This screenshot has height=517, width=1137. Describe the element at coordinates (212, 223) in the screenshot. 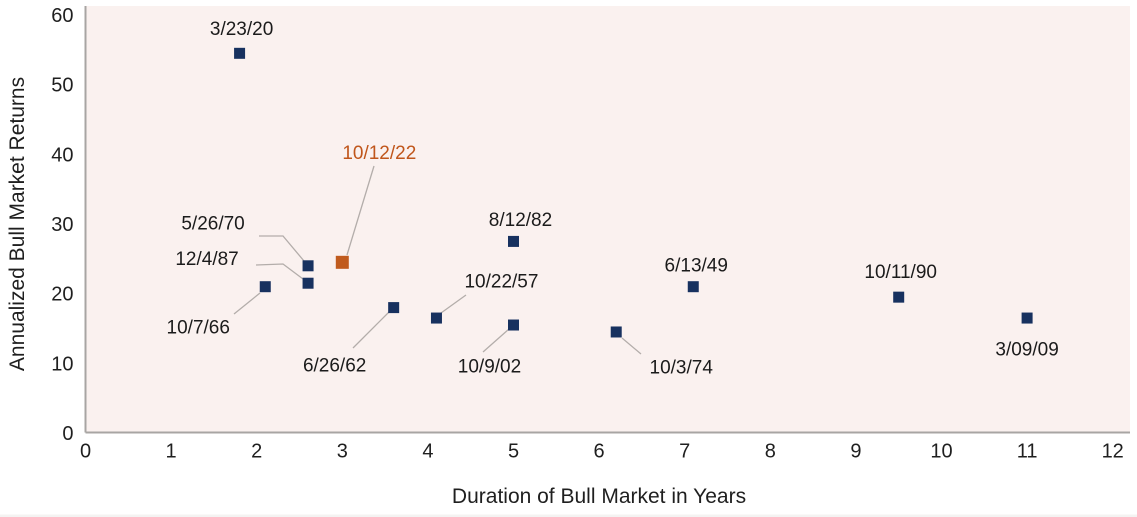

I see `data-point-label: 5/26/70` at that location.